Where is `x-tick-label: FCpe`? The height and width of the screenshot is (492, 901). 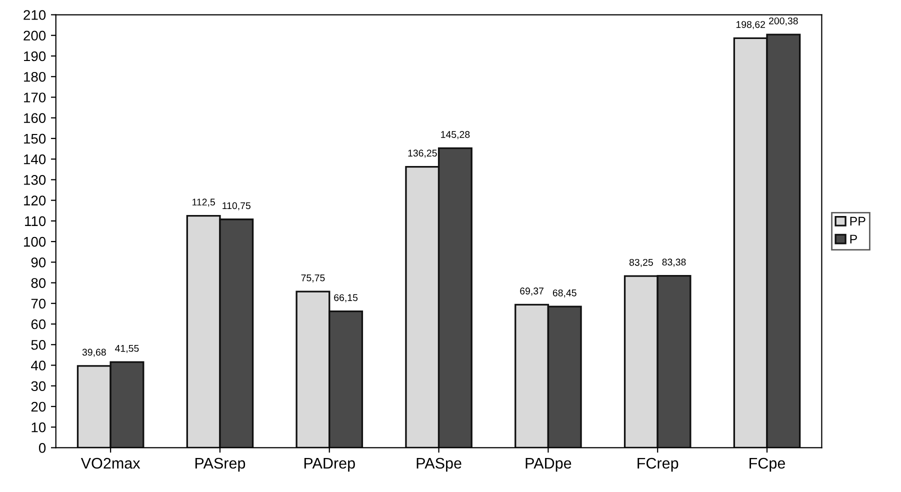
x-tick-label: FCpe is located at coordinates (768, 465).